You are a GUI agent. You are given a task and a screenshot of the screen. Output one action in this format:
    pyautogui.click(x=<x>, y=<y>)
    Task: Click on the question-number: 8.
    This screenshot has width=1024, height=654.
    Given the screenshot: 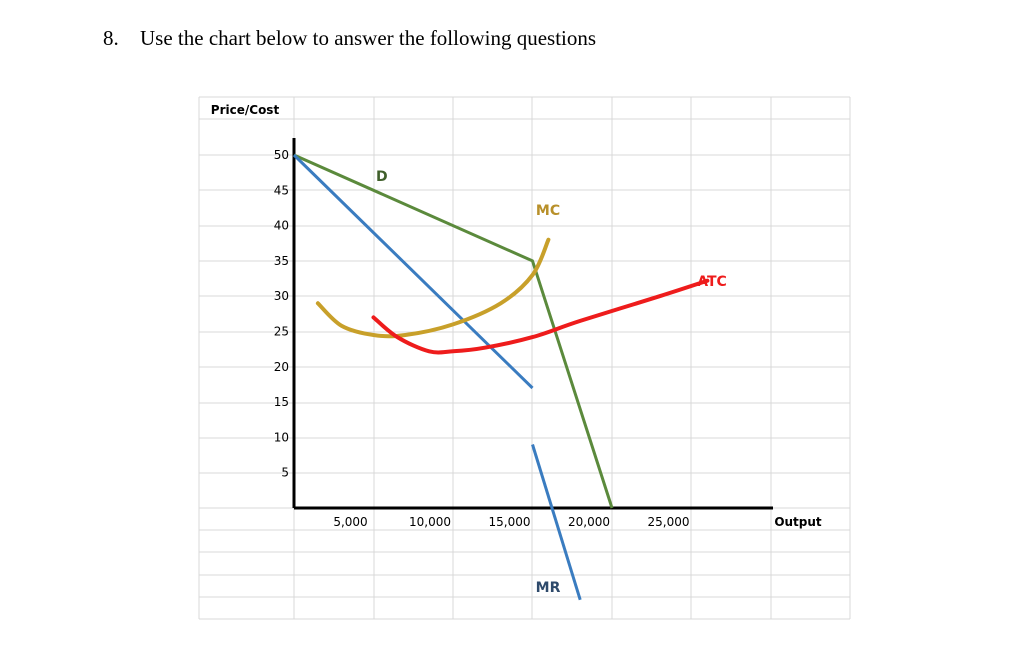 What is the action you would take?
    pyautogui.click(x=111, y=38)
    